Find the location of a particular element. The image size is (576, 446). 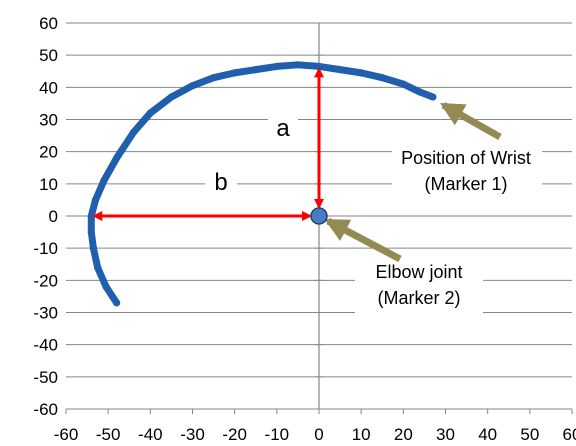

wrist-label-background is located at coordinates (467, 170).